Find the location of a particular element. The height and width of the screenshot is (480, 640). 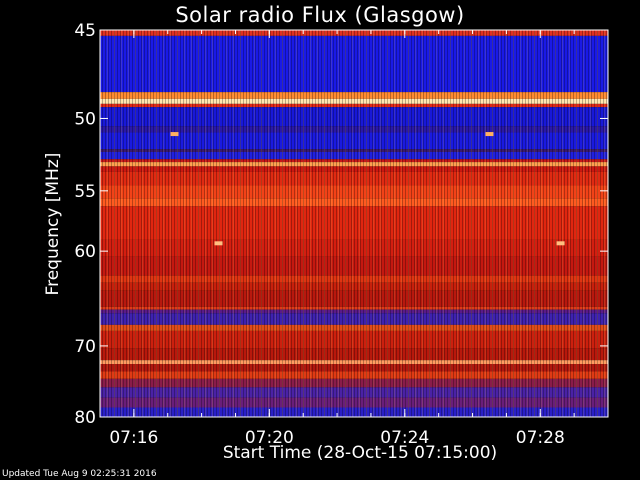

y-tick-label-50: 50 is located at coordinates (85, 119).